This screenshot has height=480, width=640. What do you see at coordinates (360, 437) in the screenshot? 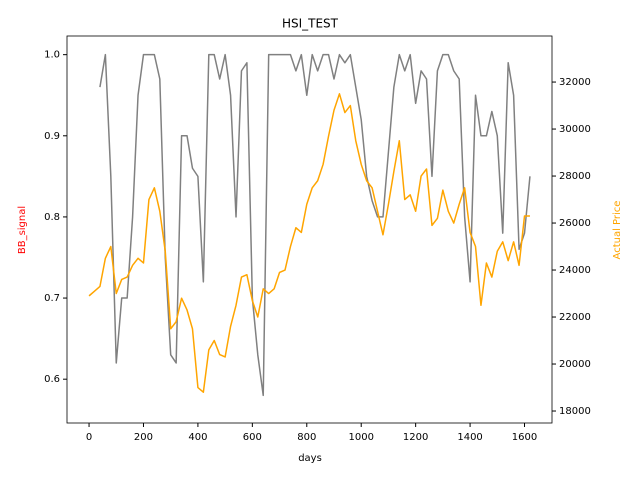
I see `x-tick-label: 1000` at bounding box center [360, 437].